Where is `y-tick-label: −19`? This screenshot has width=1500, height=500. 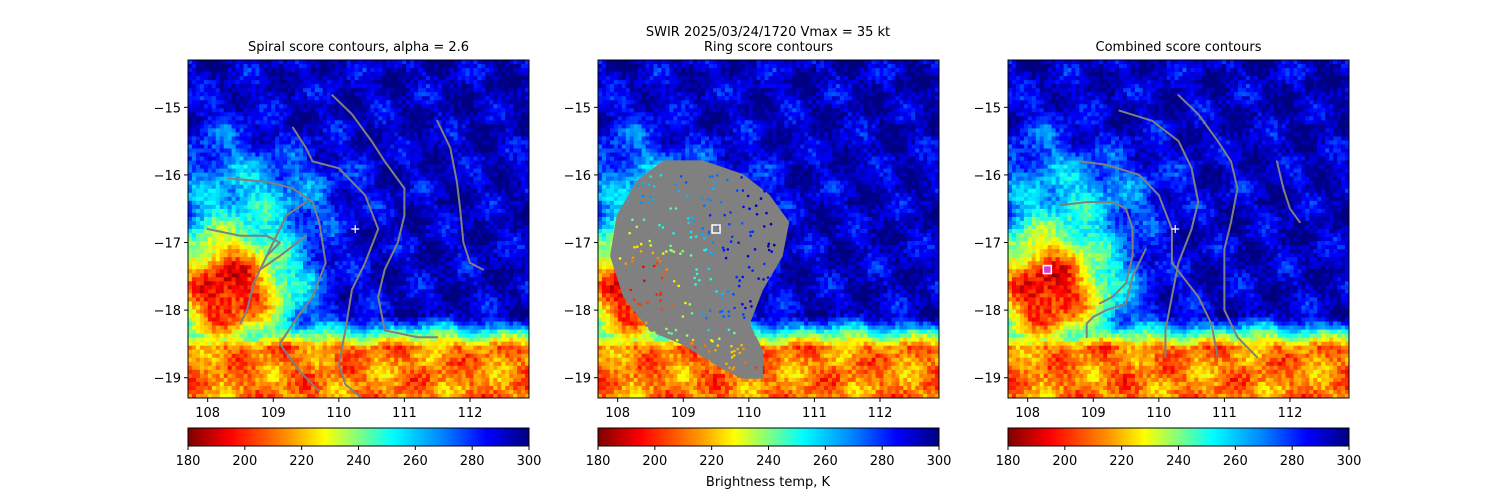 y-tick-label: −19 is located at coordinates (577, 379).